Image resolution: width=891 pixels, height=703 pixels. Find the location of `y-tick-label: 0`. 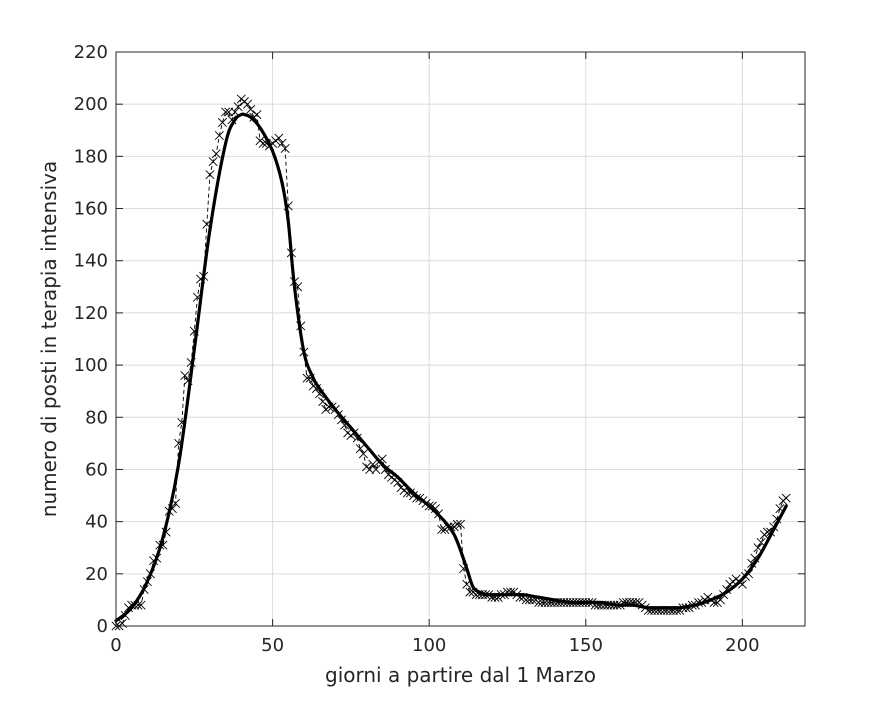

y-tick-label: 0 is located at coordinates (102, 626).